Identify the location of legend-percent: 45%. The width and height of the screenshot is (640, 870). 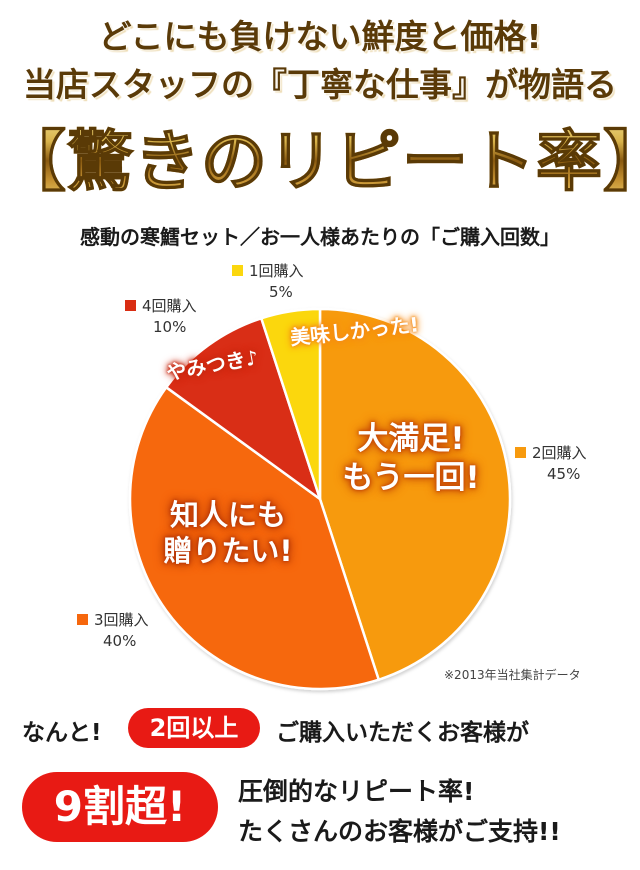
(564, 474).